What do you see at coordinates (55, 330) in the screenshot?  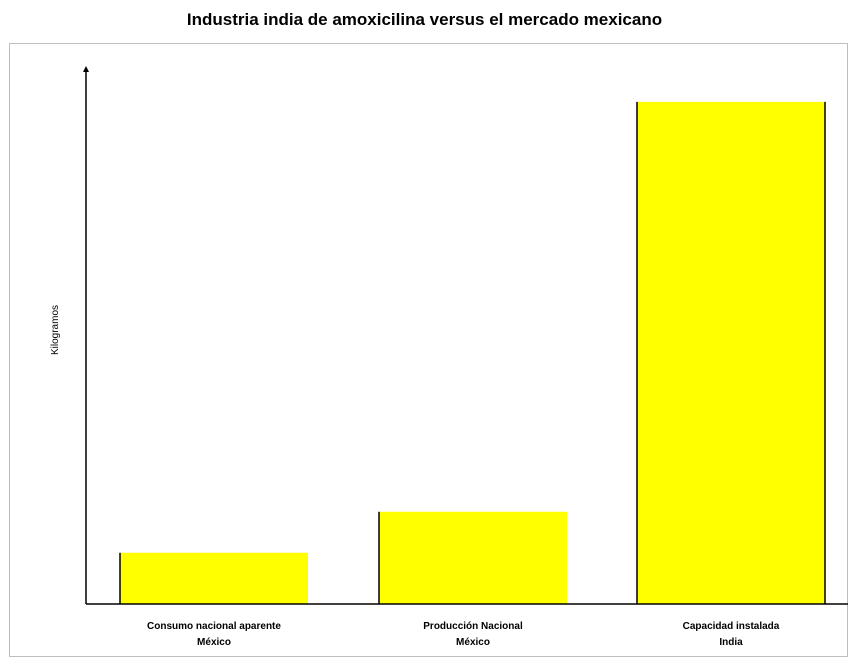 I see `y-axis-label: Kilogramos` at bounding box center [55, 330].